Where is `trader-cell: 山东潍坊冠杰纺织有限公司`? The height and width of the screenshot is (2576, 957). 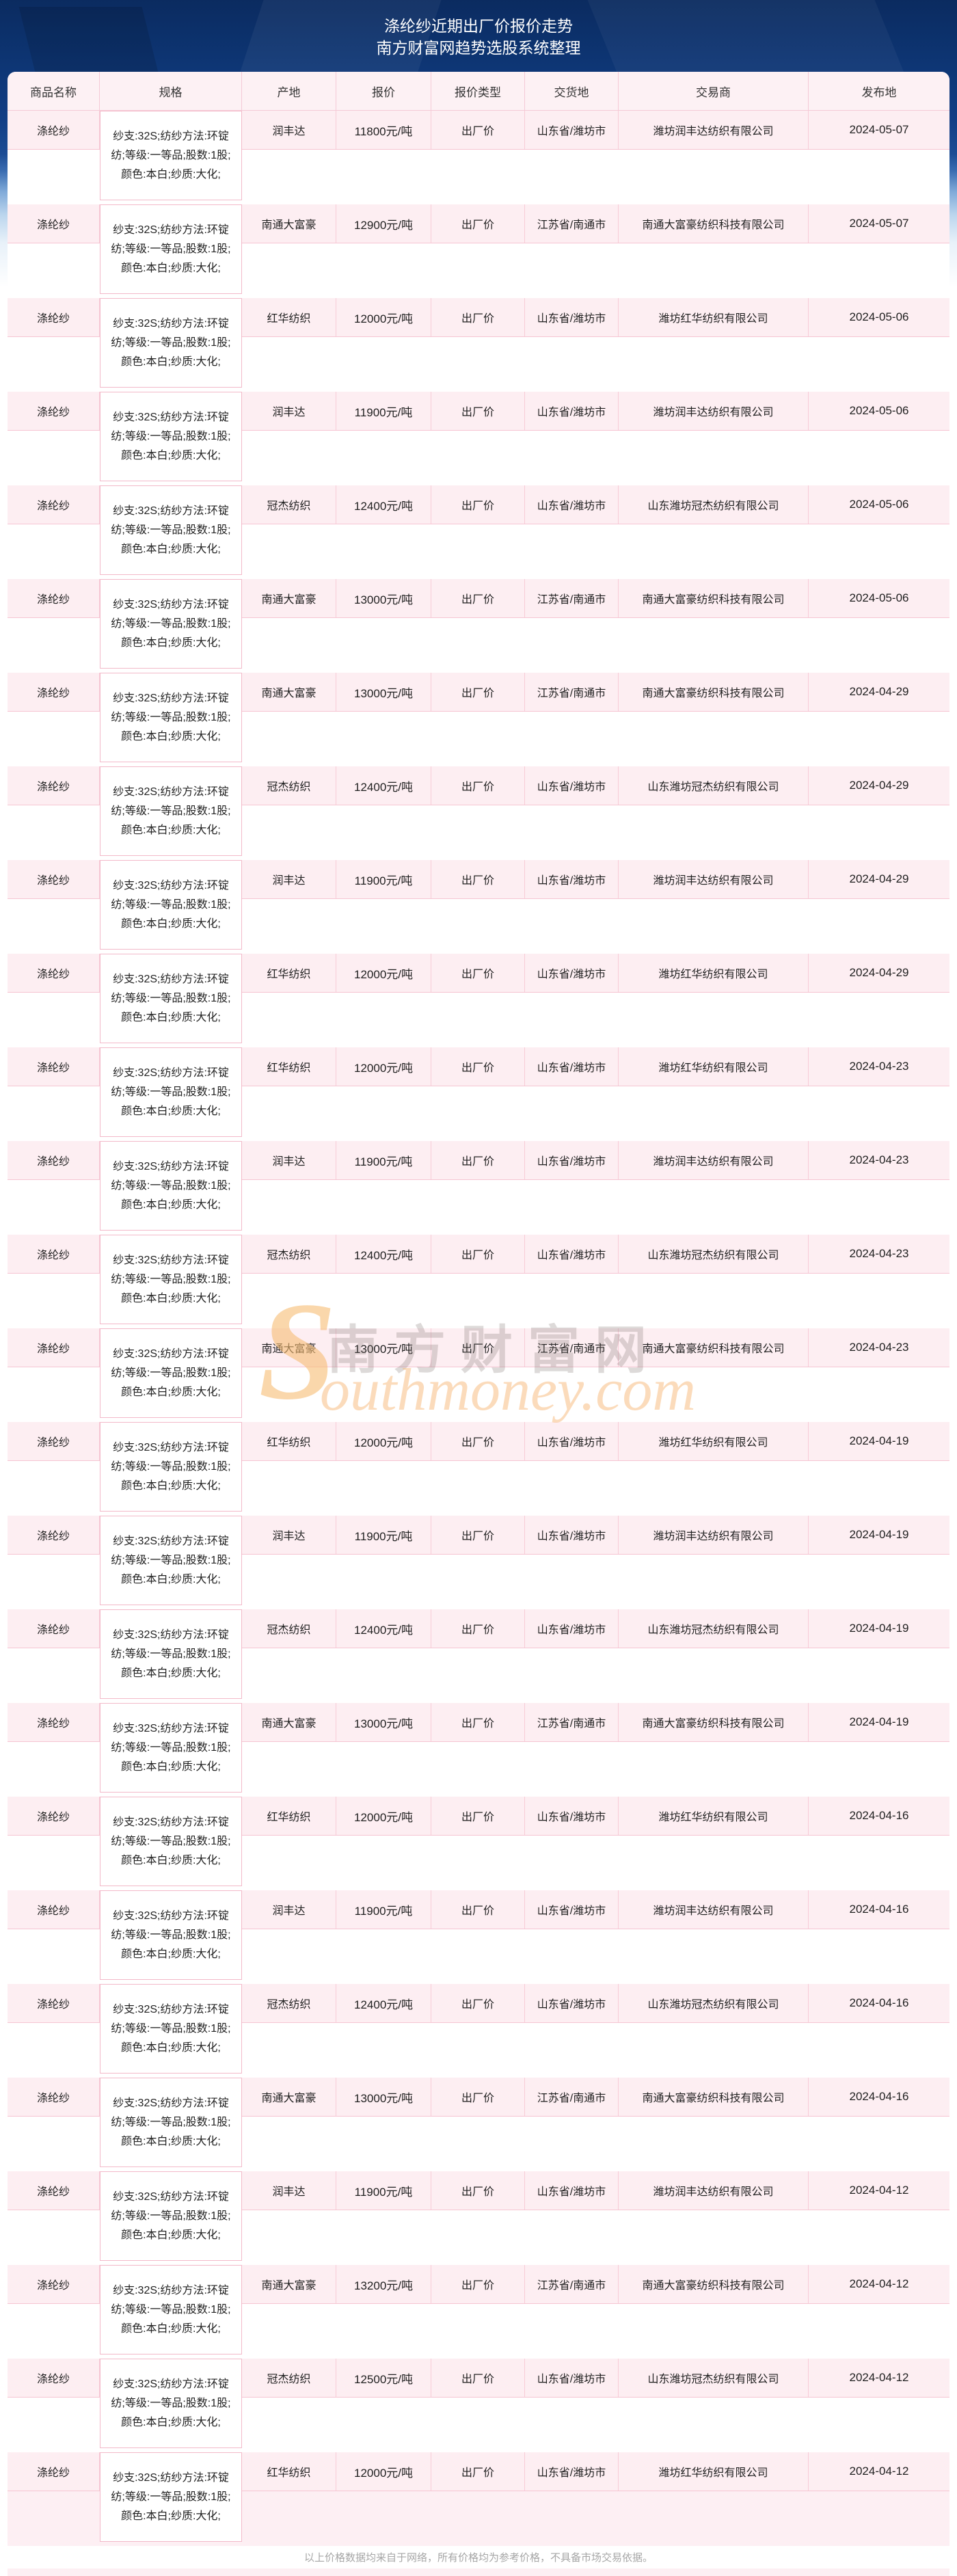
trader-cell: 山东潍坊冠杰纺织有限公司 is located at coordinates (714, 785).